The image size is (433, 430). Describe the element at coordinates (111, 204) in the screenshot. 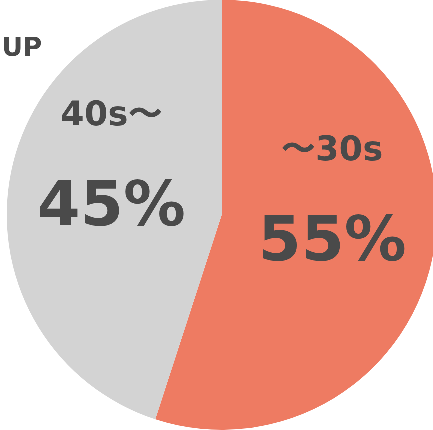

I see `data-label: 45%` at that location.